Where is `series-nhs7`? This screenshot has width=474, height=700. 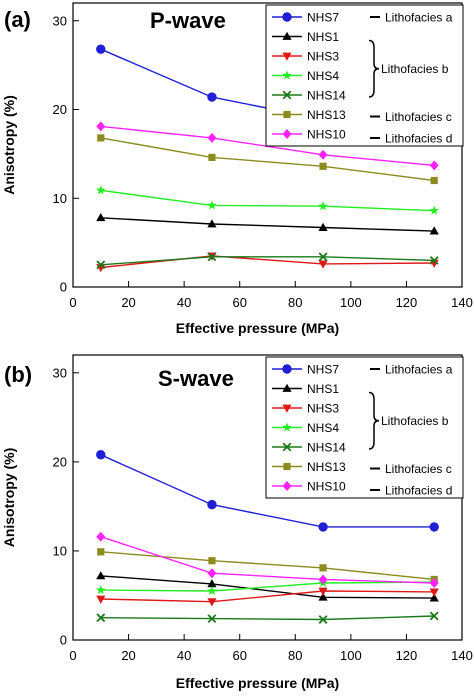 series-nhs7 is located at coordinates (267, 491).